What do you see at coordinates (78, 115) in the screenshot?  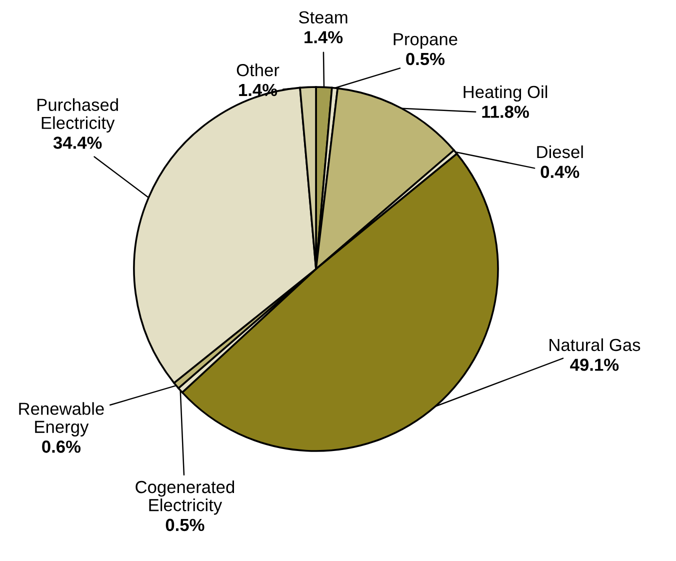 I see `slice-label: Purchased Electricity` at bounding box center [78, 115].